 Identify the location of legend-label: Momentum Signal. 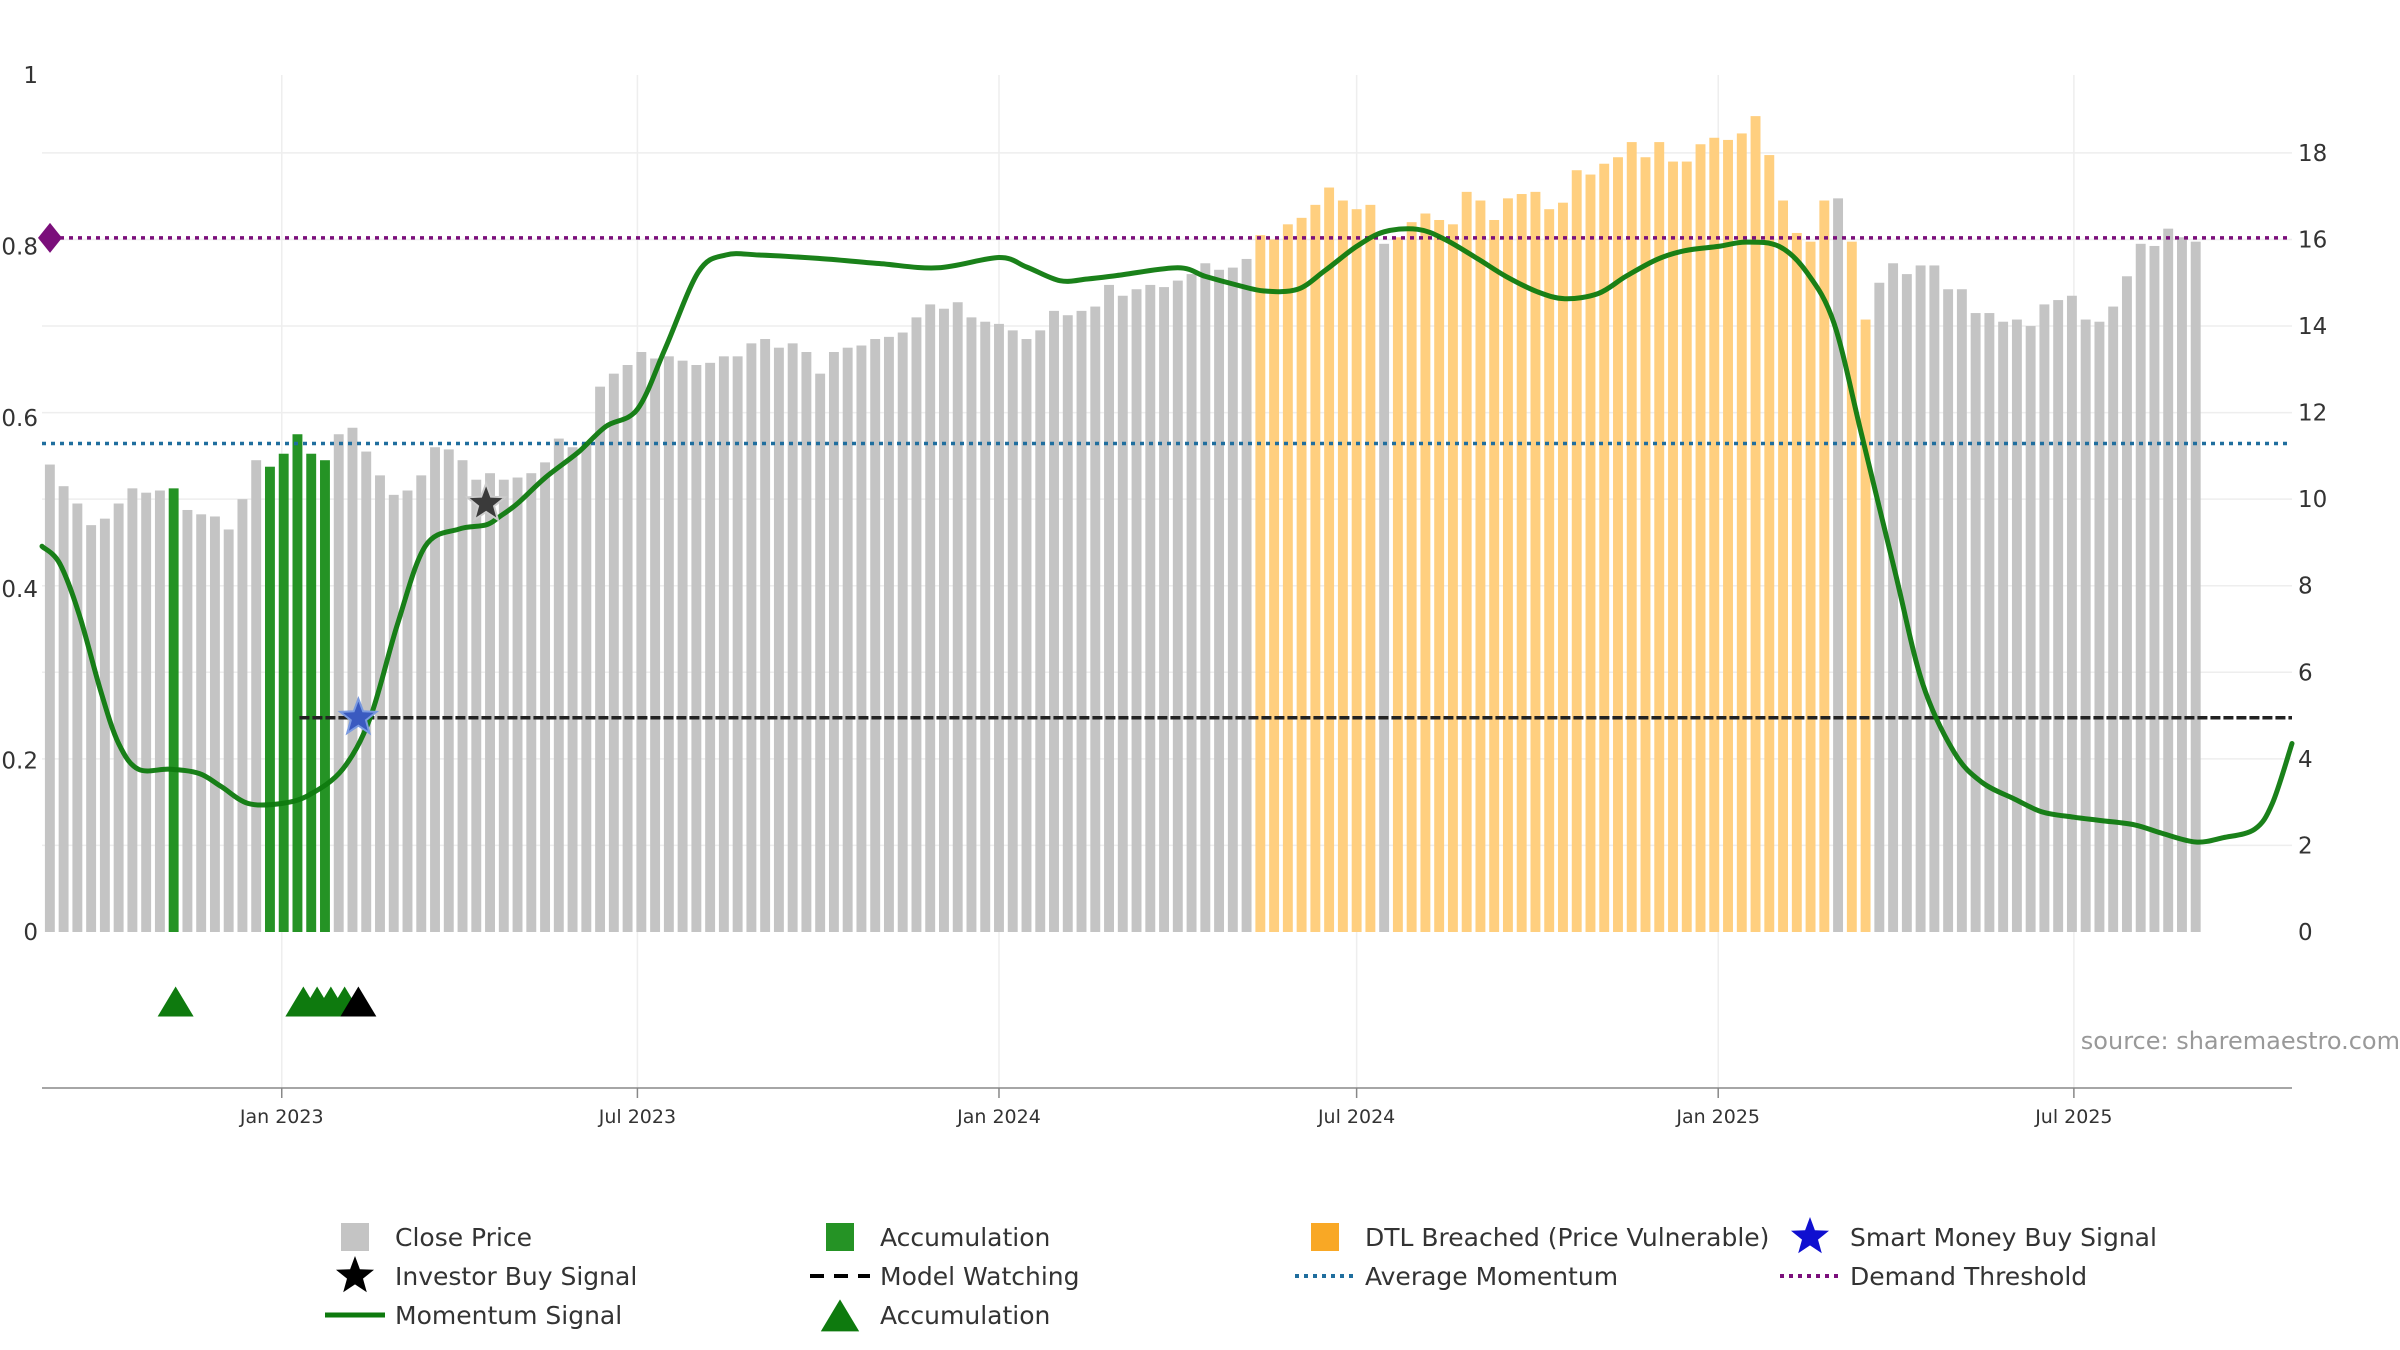
(508, 1315).